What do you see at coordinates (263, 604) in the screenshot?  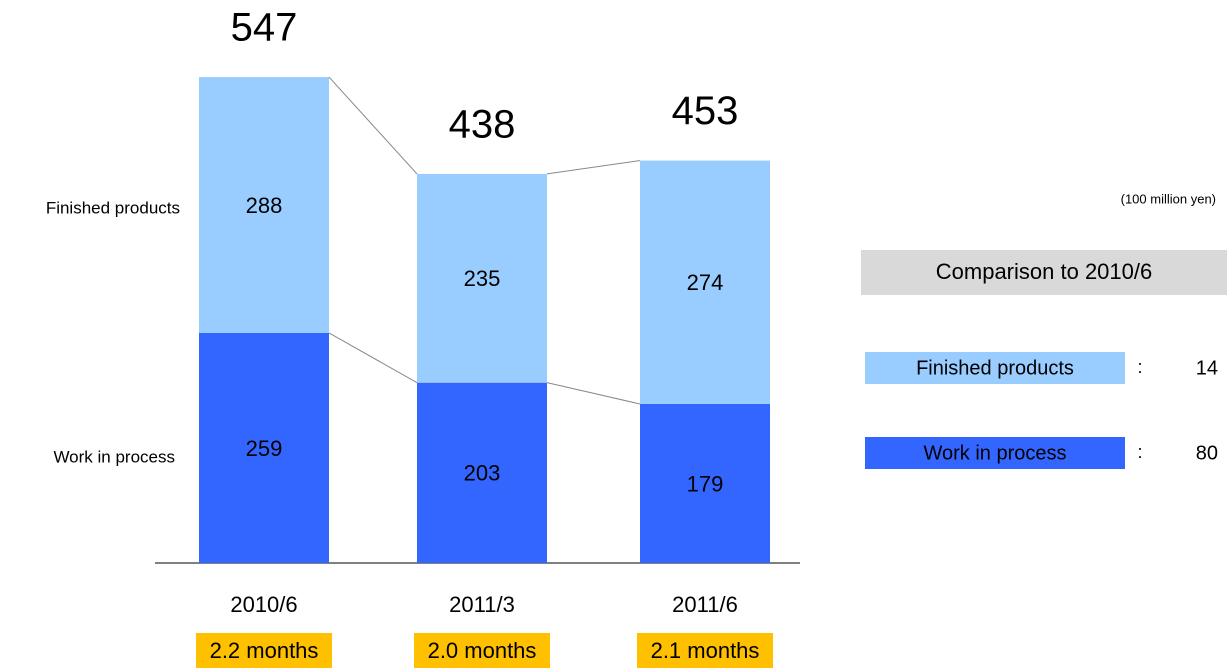 I see `x-tick-label: 2010/6` at bounding box center [263, 604].